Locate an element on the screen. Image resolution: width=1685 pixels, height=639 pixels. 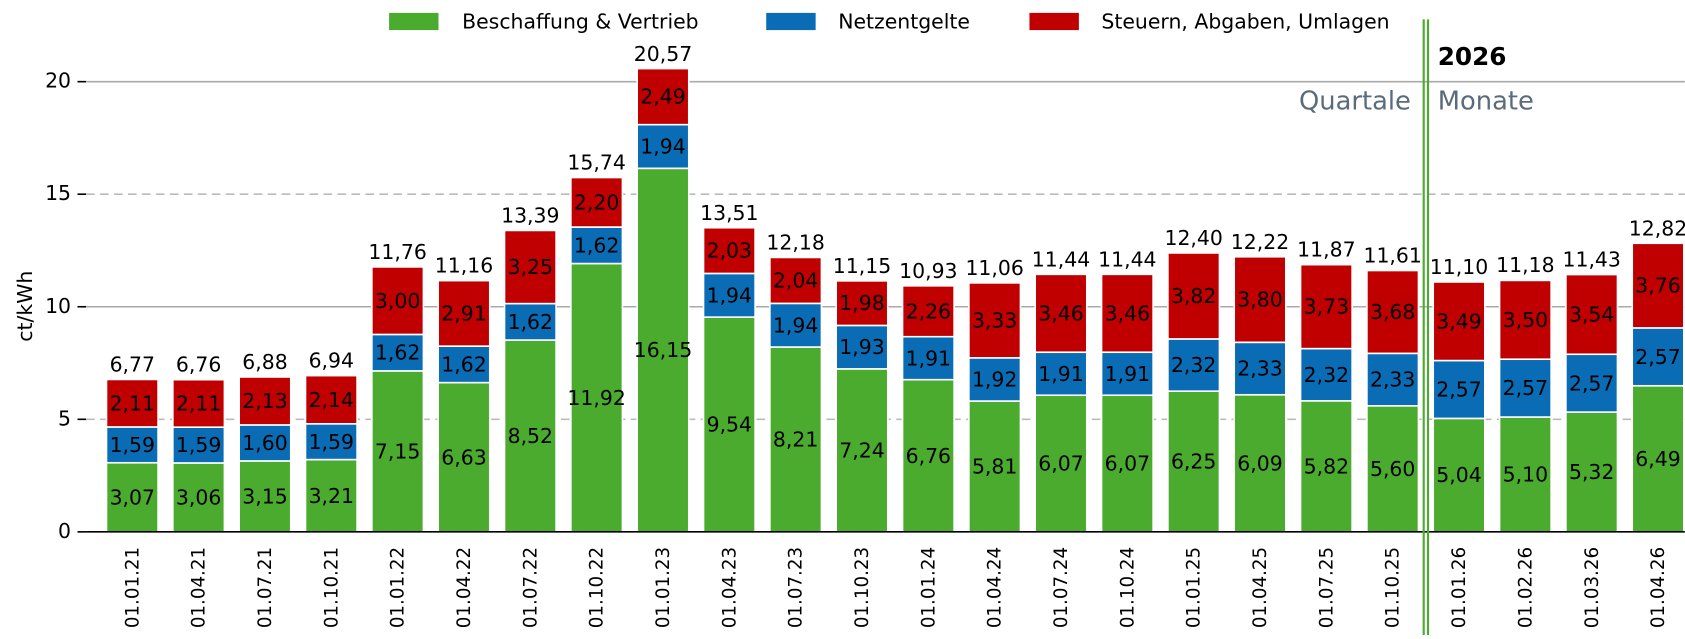
x-tick-label: 01.01.25 is located at coordinates (1194, 587).